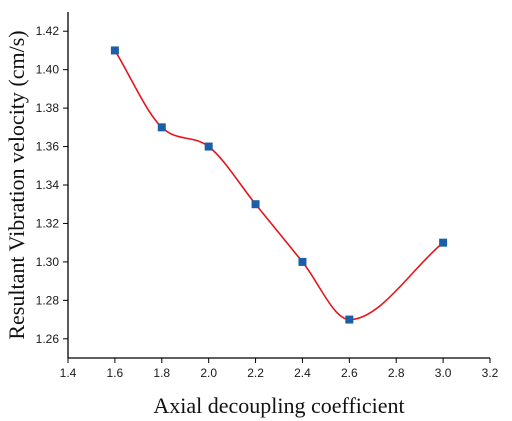 This screenshot has height=421, width=512. I want to click on x-tick-label: 1.8, so click(161, 373).